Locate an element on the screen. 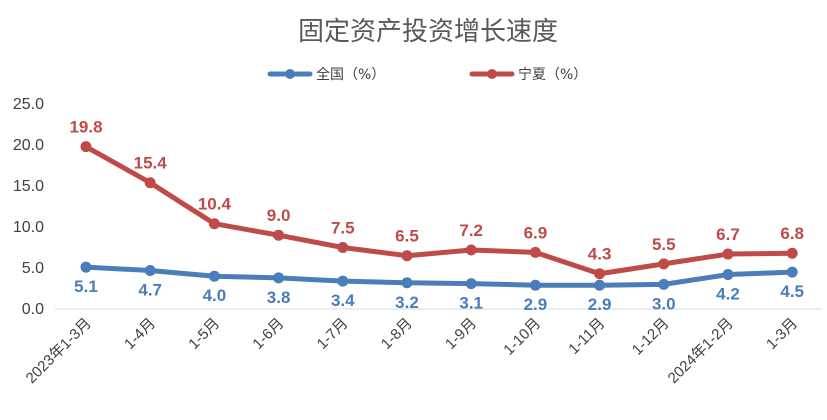  data-label: 3.0 is located at coordinates (664, 303).